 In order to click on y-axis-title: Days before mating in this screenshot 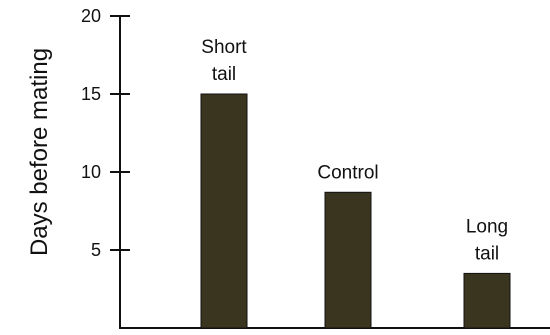, I will do `click(39, 152)`.